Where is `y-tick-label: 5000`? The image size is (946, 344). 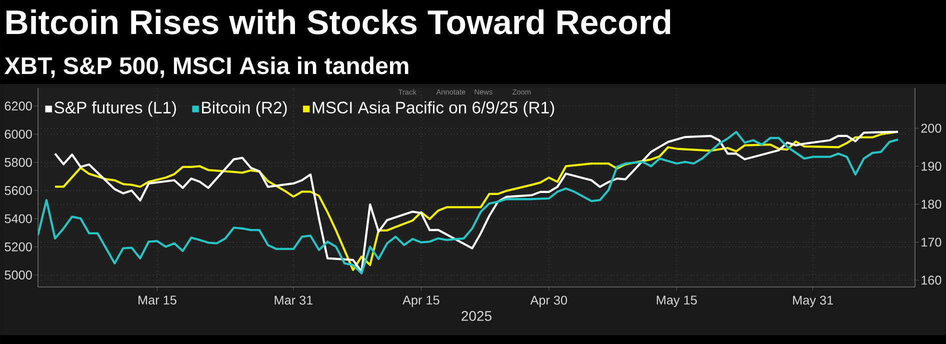 y-tick-label: 5000 is located at coordinates (18, 275).